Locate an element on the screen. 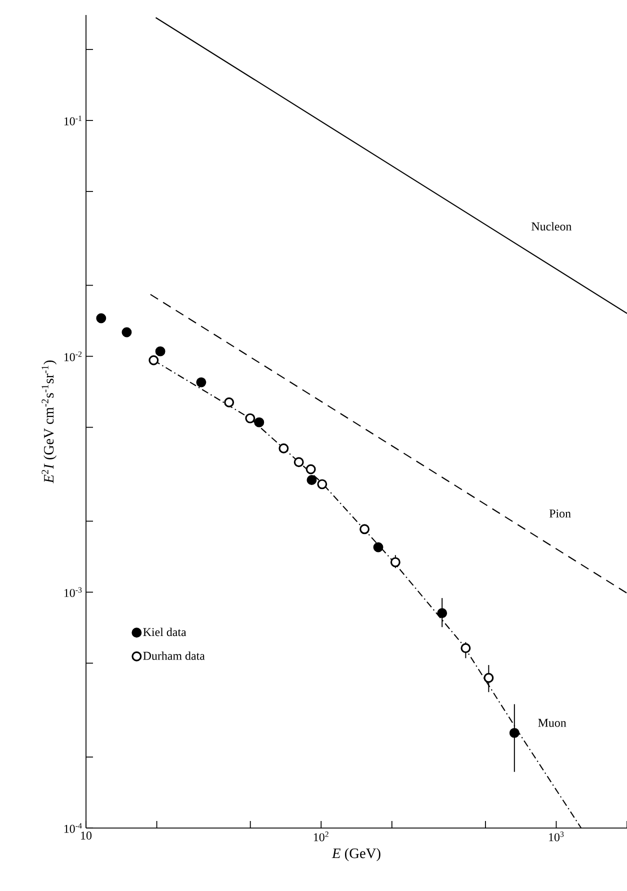  series-label: Pion is located at coordinates (560, 514).